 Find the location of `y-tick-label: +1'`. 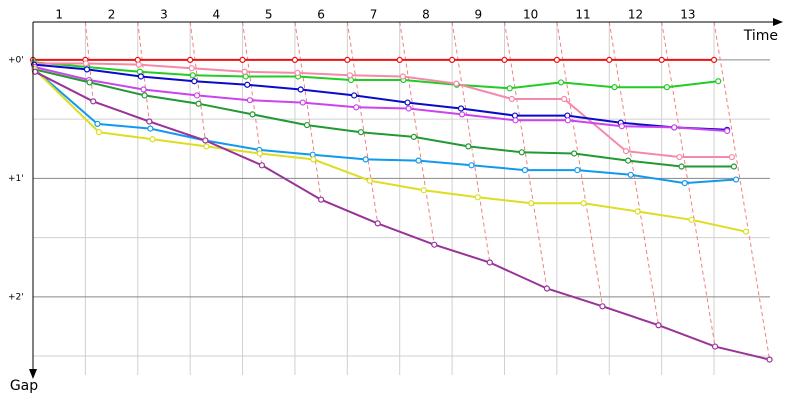

y-tick-label: +1' is located at coordinates (16, 179).